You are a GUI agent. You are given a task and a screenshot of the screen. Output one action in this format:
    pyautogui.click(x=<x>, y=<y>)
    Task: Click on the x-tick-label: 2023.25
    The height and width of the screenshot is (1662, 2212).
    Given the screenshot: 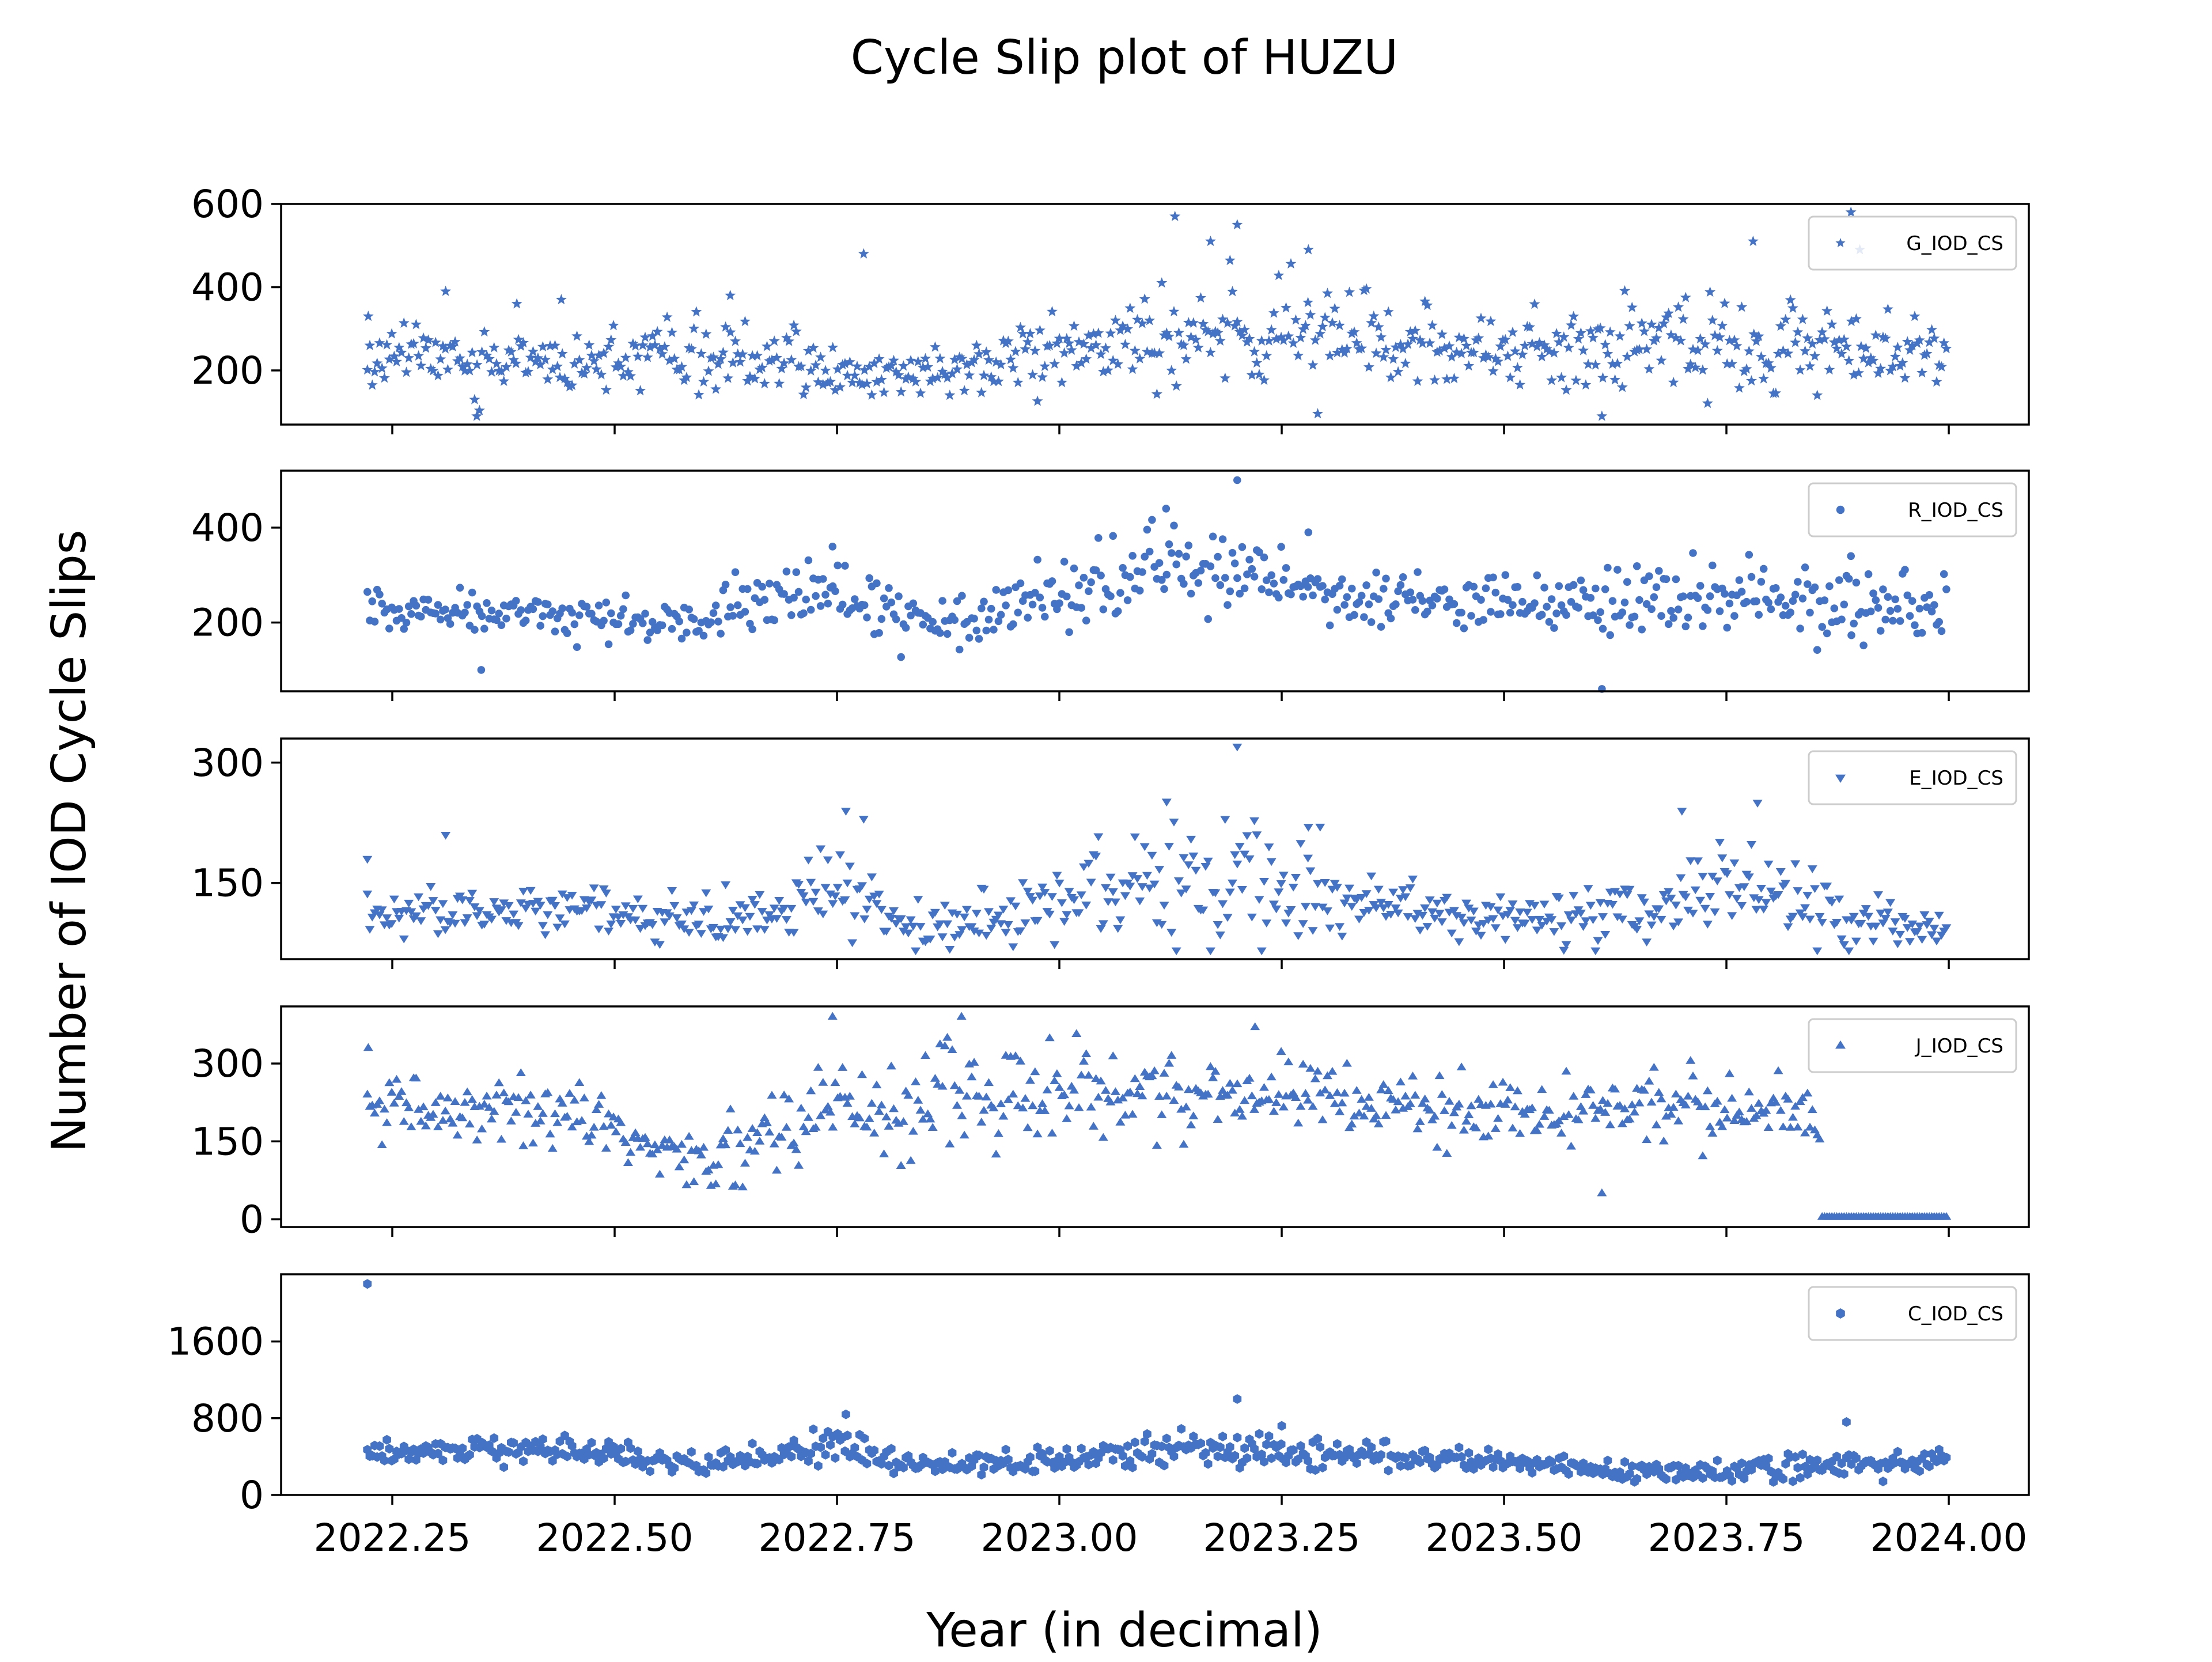 What is the action you would take?
    pyautogui.click(x=1282, y=1538)
    